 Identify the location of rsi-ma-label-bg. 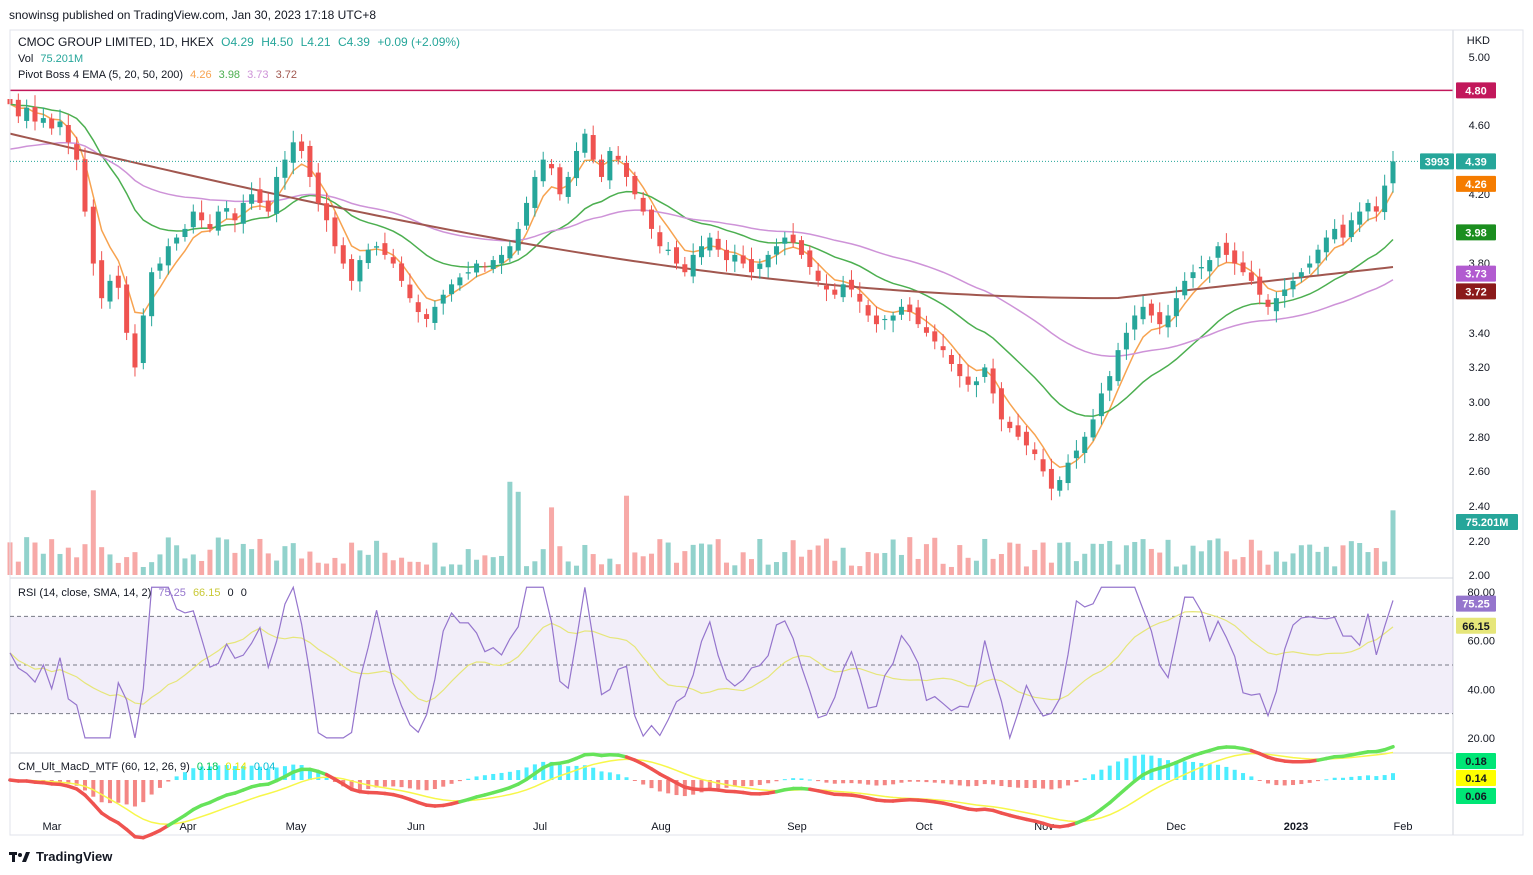
(1476, 625).